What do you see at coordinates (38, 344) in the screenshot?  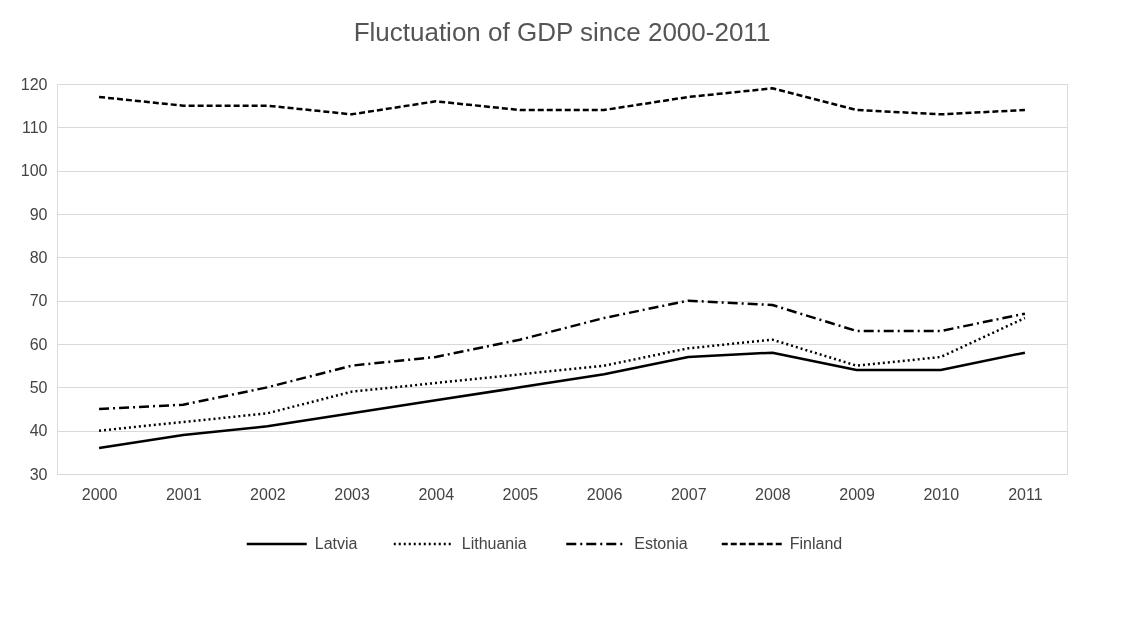 I see `y-tick-label: 60` at bounding box center [38, 344].